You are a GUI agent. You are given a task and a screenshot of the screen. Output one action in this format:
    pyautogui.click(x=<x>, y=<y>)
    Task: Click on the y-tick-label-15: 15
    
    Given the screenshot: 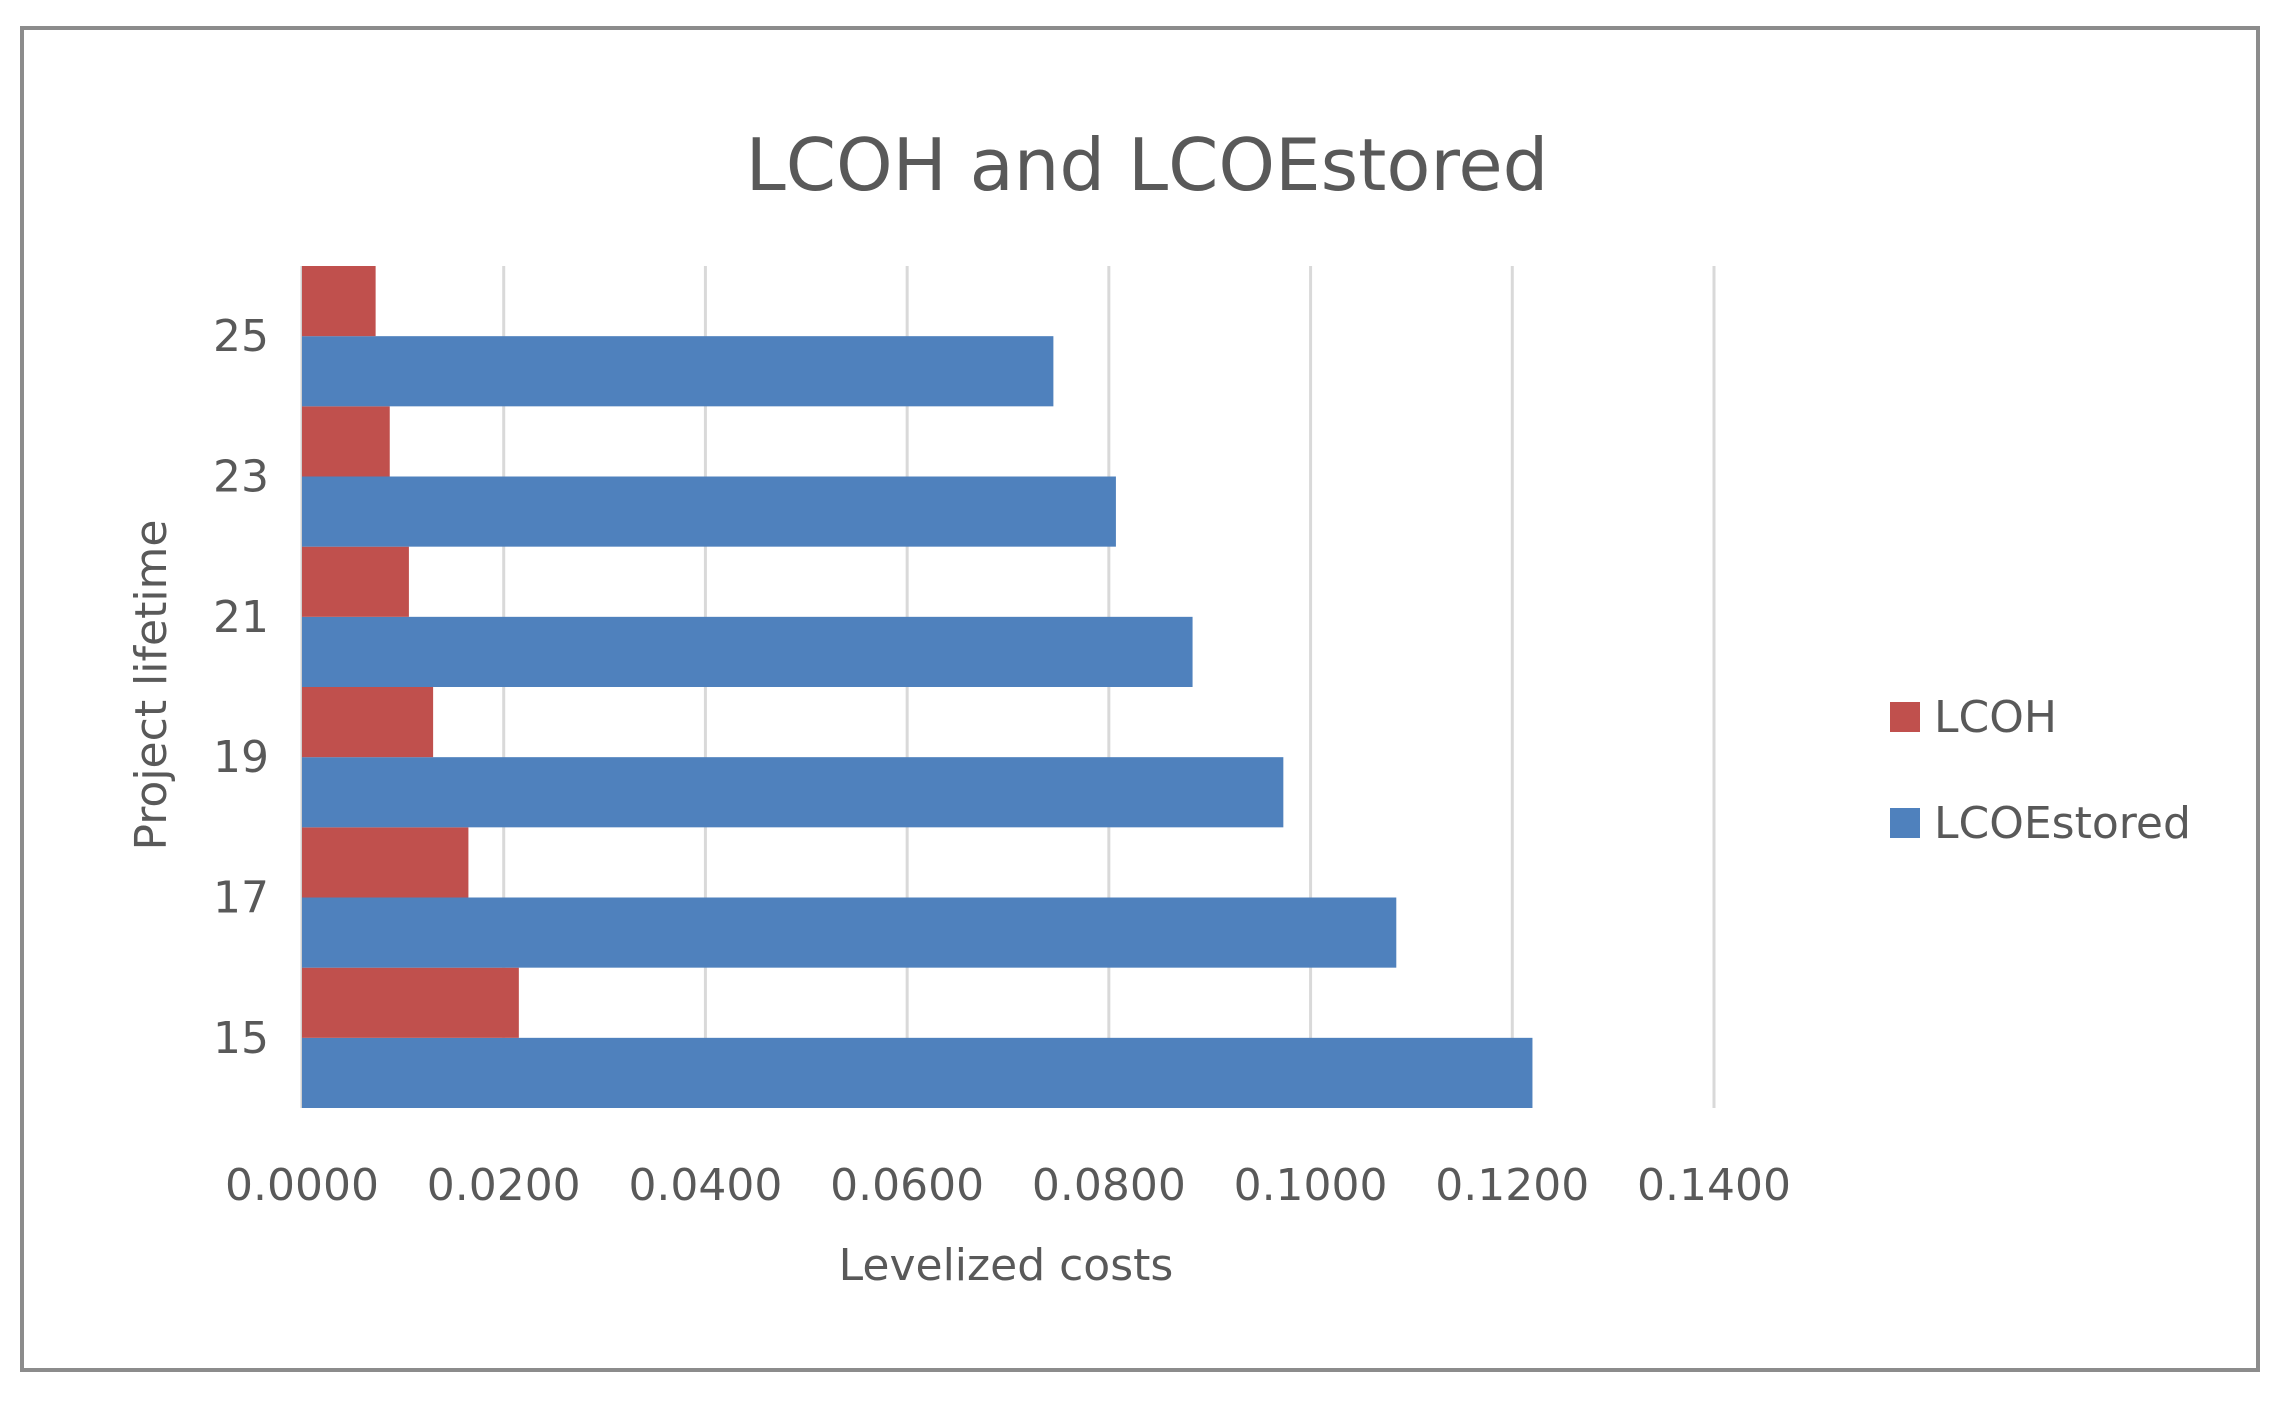 What is the action you would take?
    pyautogui.click(x=241, y=1038)
    